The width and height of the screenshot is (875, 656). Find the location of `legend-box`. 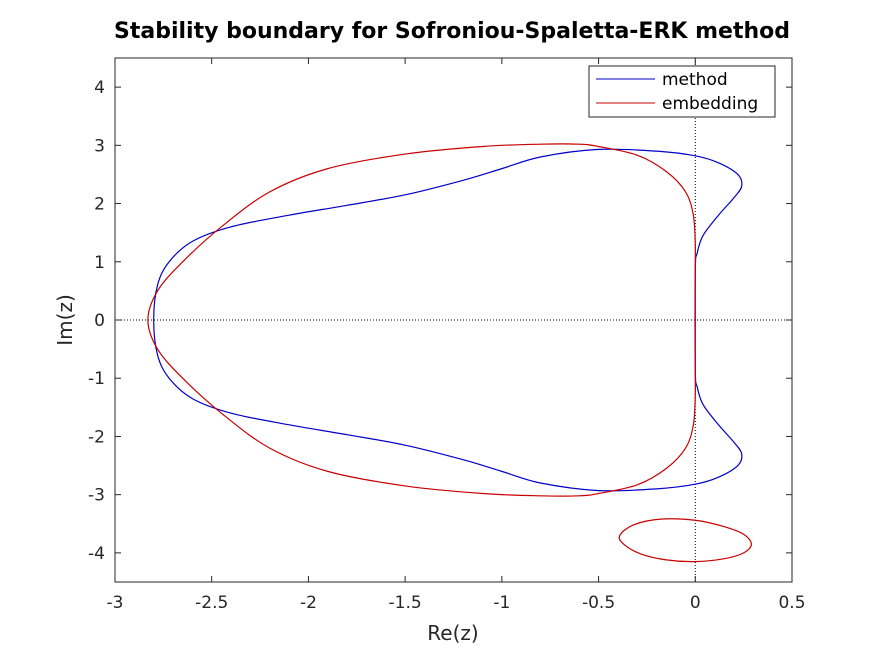

legend-box is located at coordinates (682, 91).